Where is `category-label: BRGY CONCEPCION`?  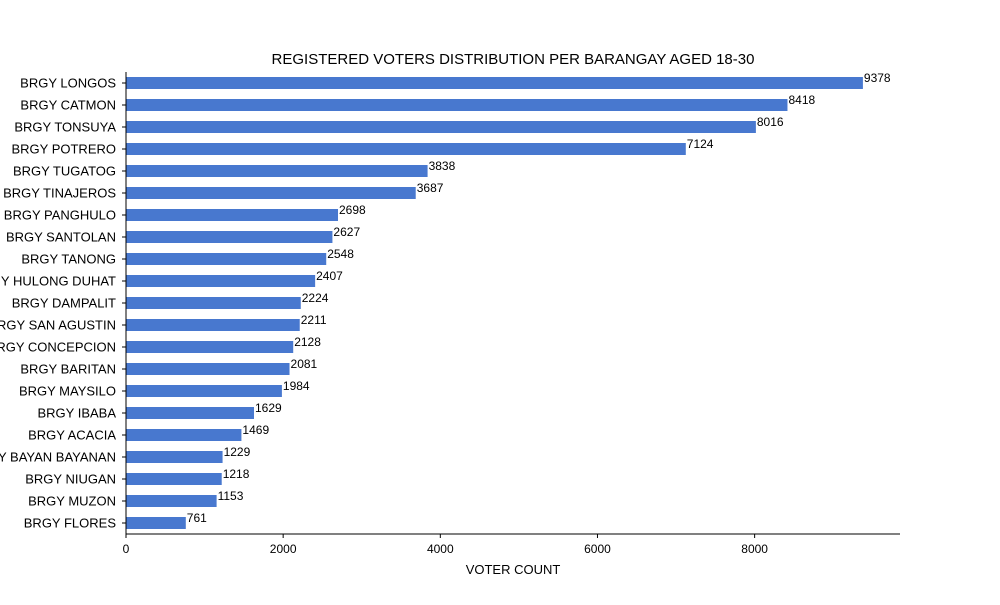 category-label: BRGY CONCEPCION is located at coordinates (58, 347).